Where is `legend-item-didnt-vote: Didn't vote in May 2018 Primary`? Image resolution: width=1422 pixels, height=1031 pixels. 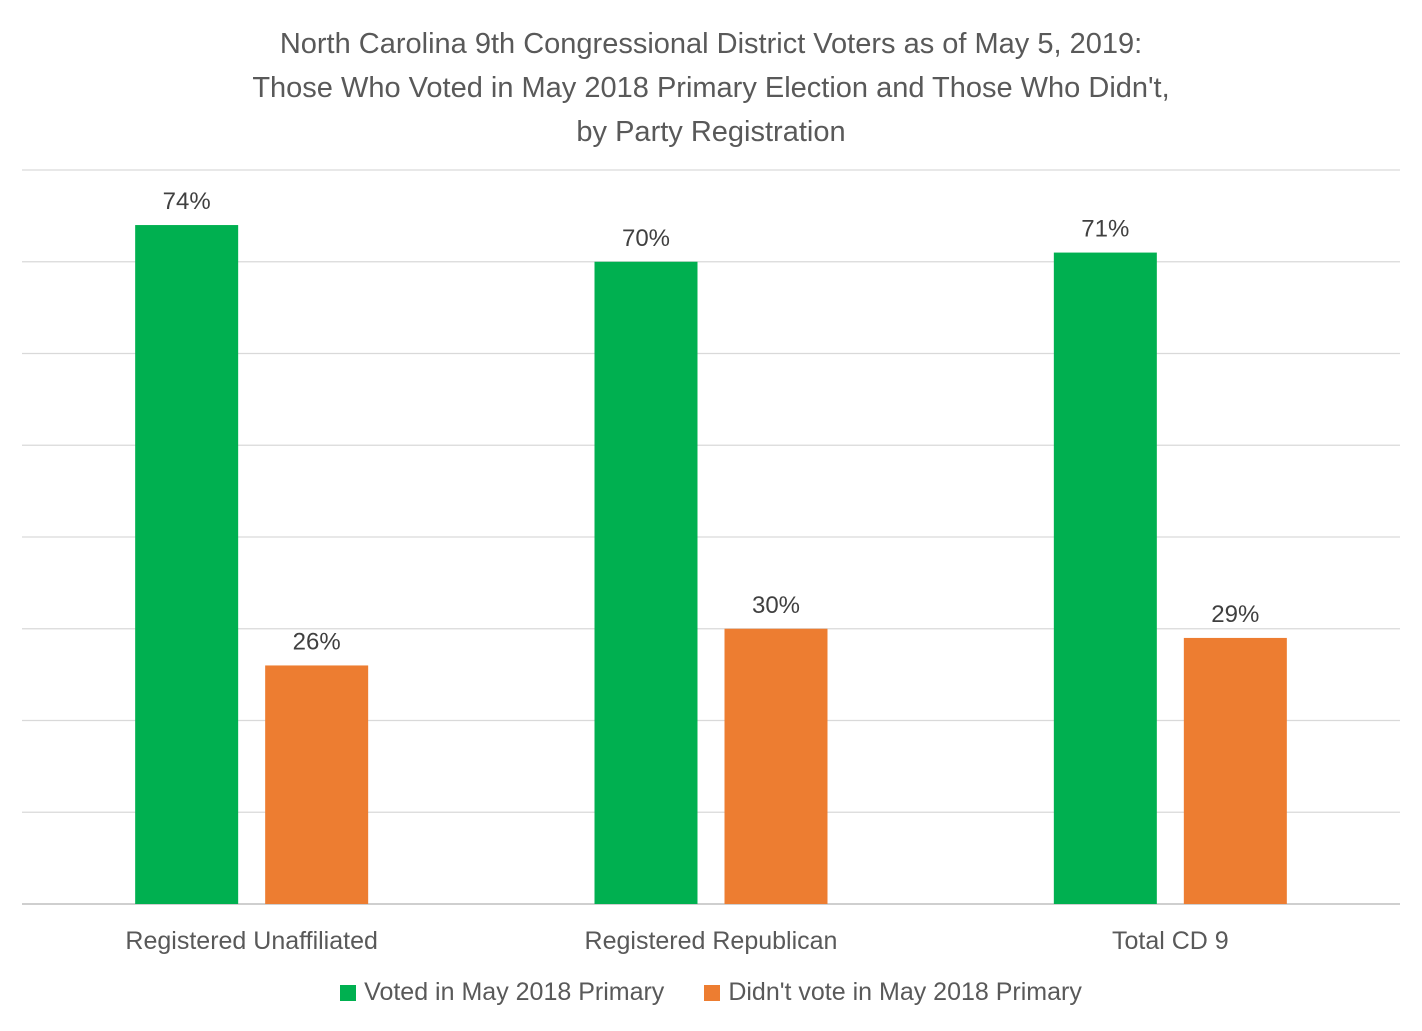
legend-item-didnt-vote: Didn't vote in May 2018 Primary is located at coordinates (893, 992).